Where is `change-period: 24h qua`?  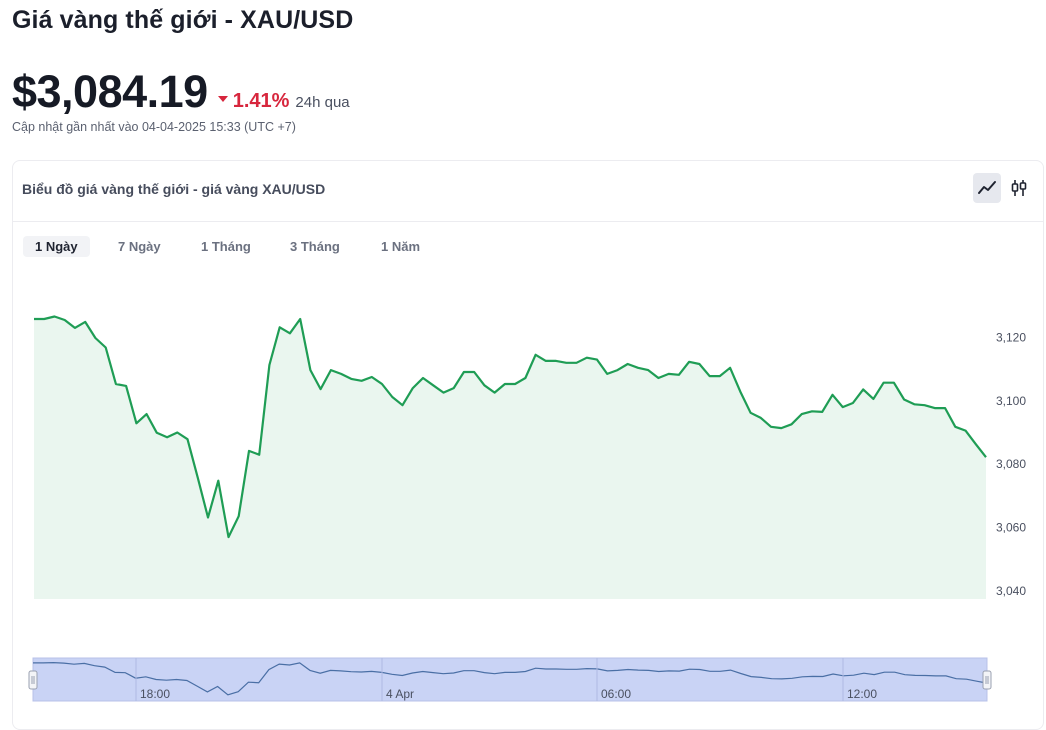 change-period: 24h qua is located at coordinates (322, 102).